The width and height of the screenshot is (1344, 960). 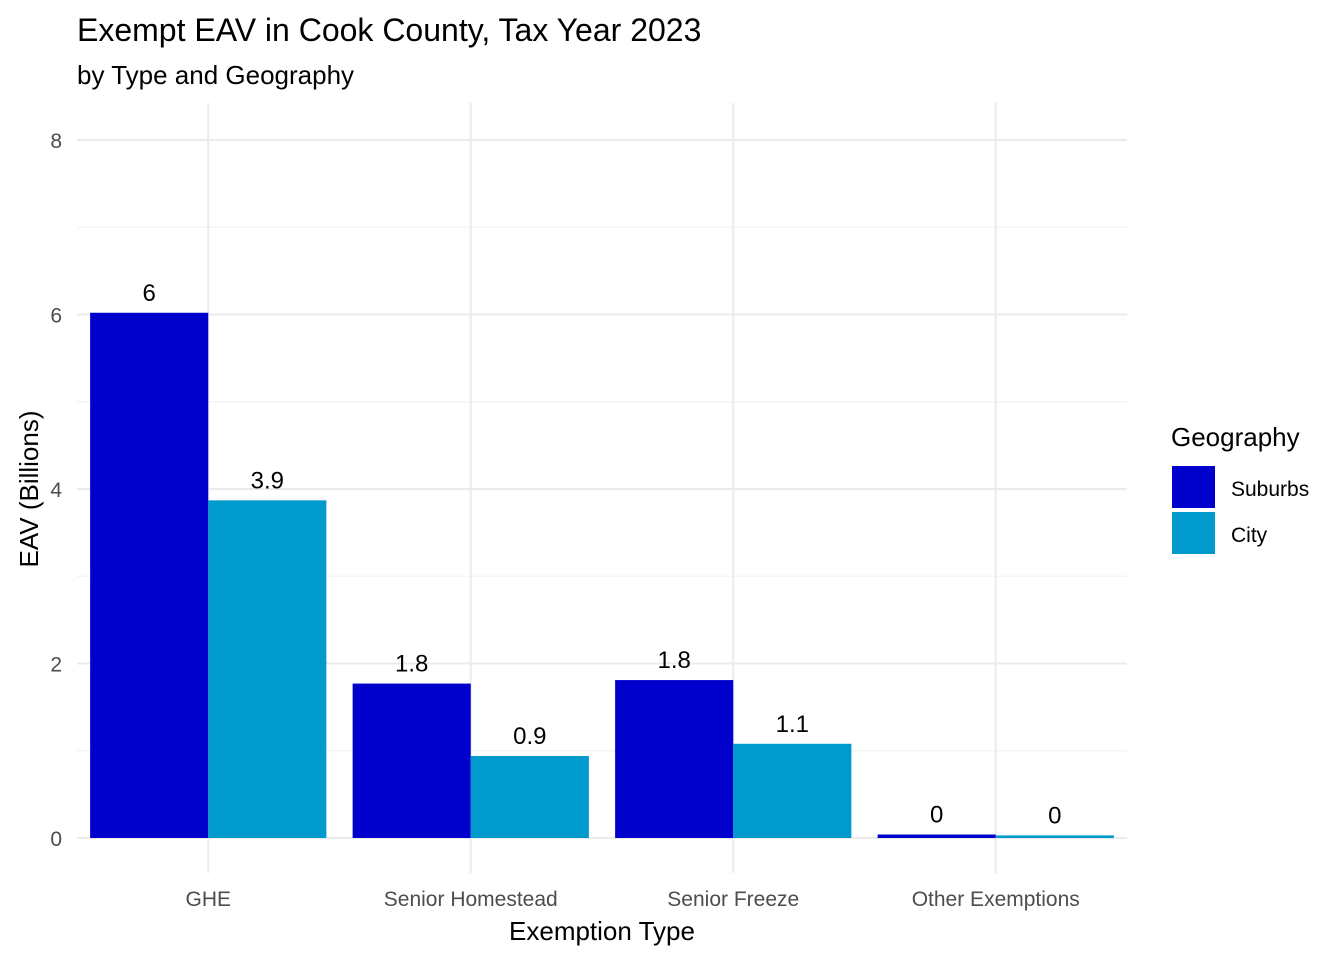 I want to click on data-label: 0.9, so click(x=529, y=736).